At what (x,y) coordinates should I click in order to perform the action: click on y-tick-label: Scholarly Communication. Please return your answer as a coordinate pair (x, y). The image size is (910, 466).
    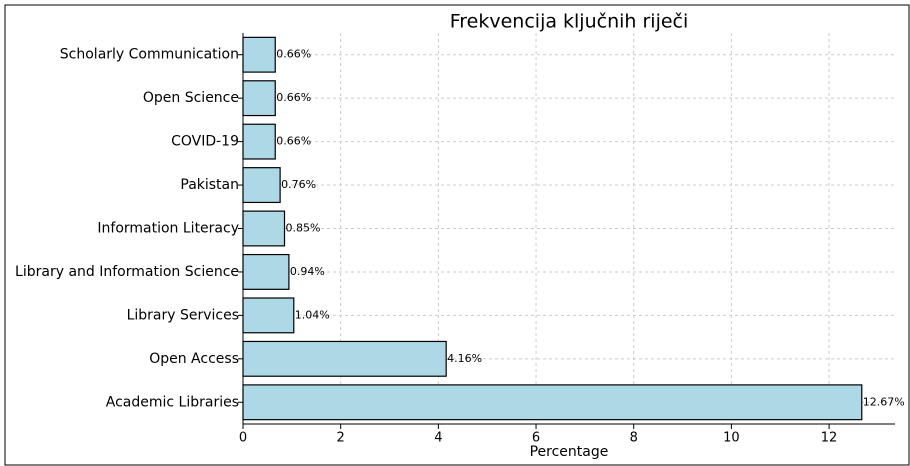
    Looking at the image, I should click on (149, 55).